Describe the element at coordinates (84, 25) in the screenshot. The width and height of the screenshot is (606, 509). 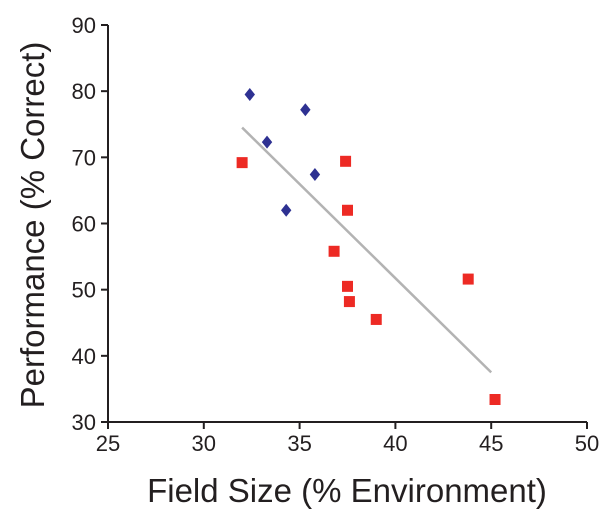
I see `y-tick-label: 90` at that location.